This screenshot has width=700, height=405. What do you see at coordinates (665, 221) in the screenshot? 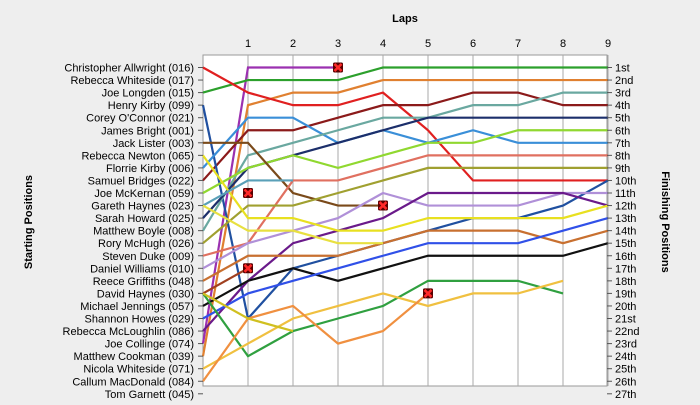
I see `y-axis-label-right: Finishing Positions` at bounding box center [665, 221].